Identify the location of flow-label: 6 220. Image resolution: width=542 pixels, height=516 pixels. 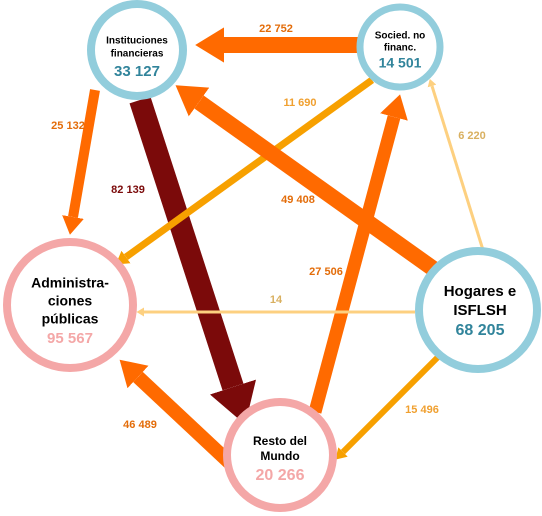
(472, 136).